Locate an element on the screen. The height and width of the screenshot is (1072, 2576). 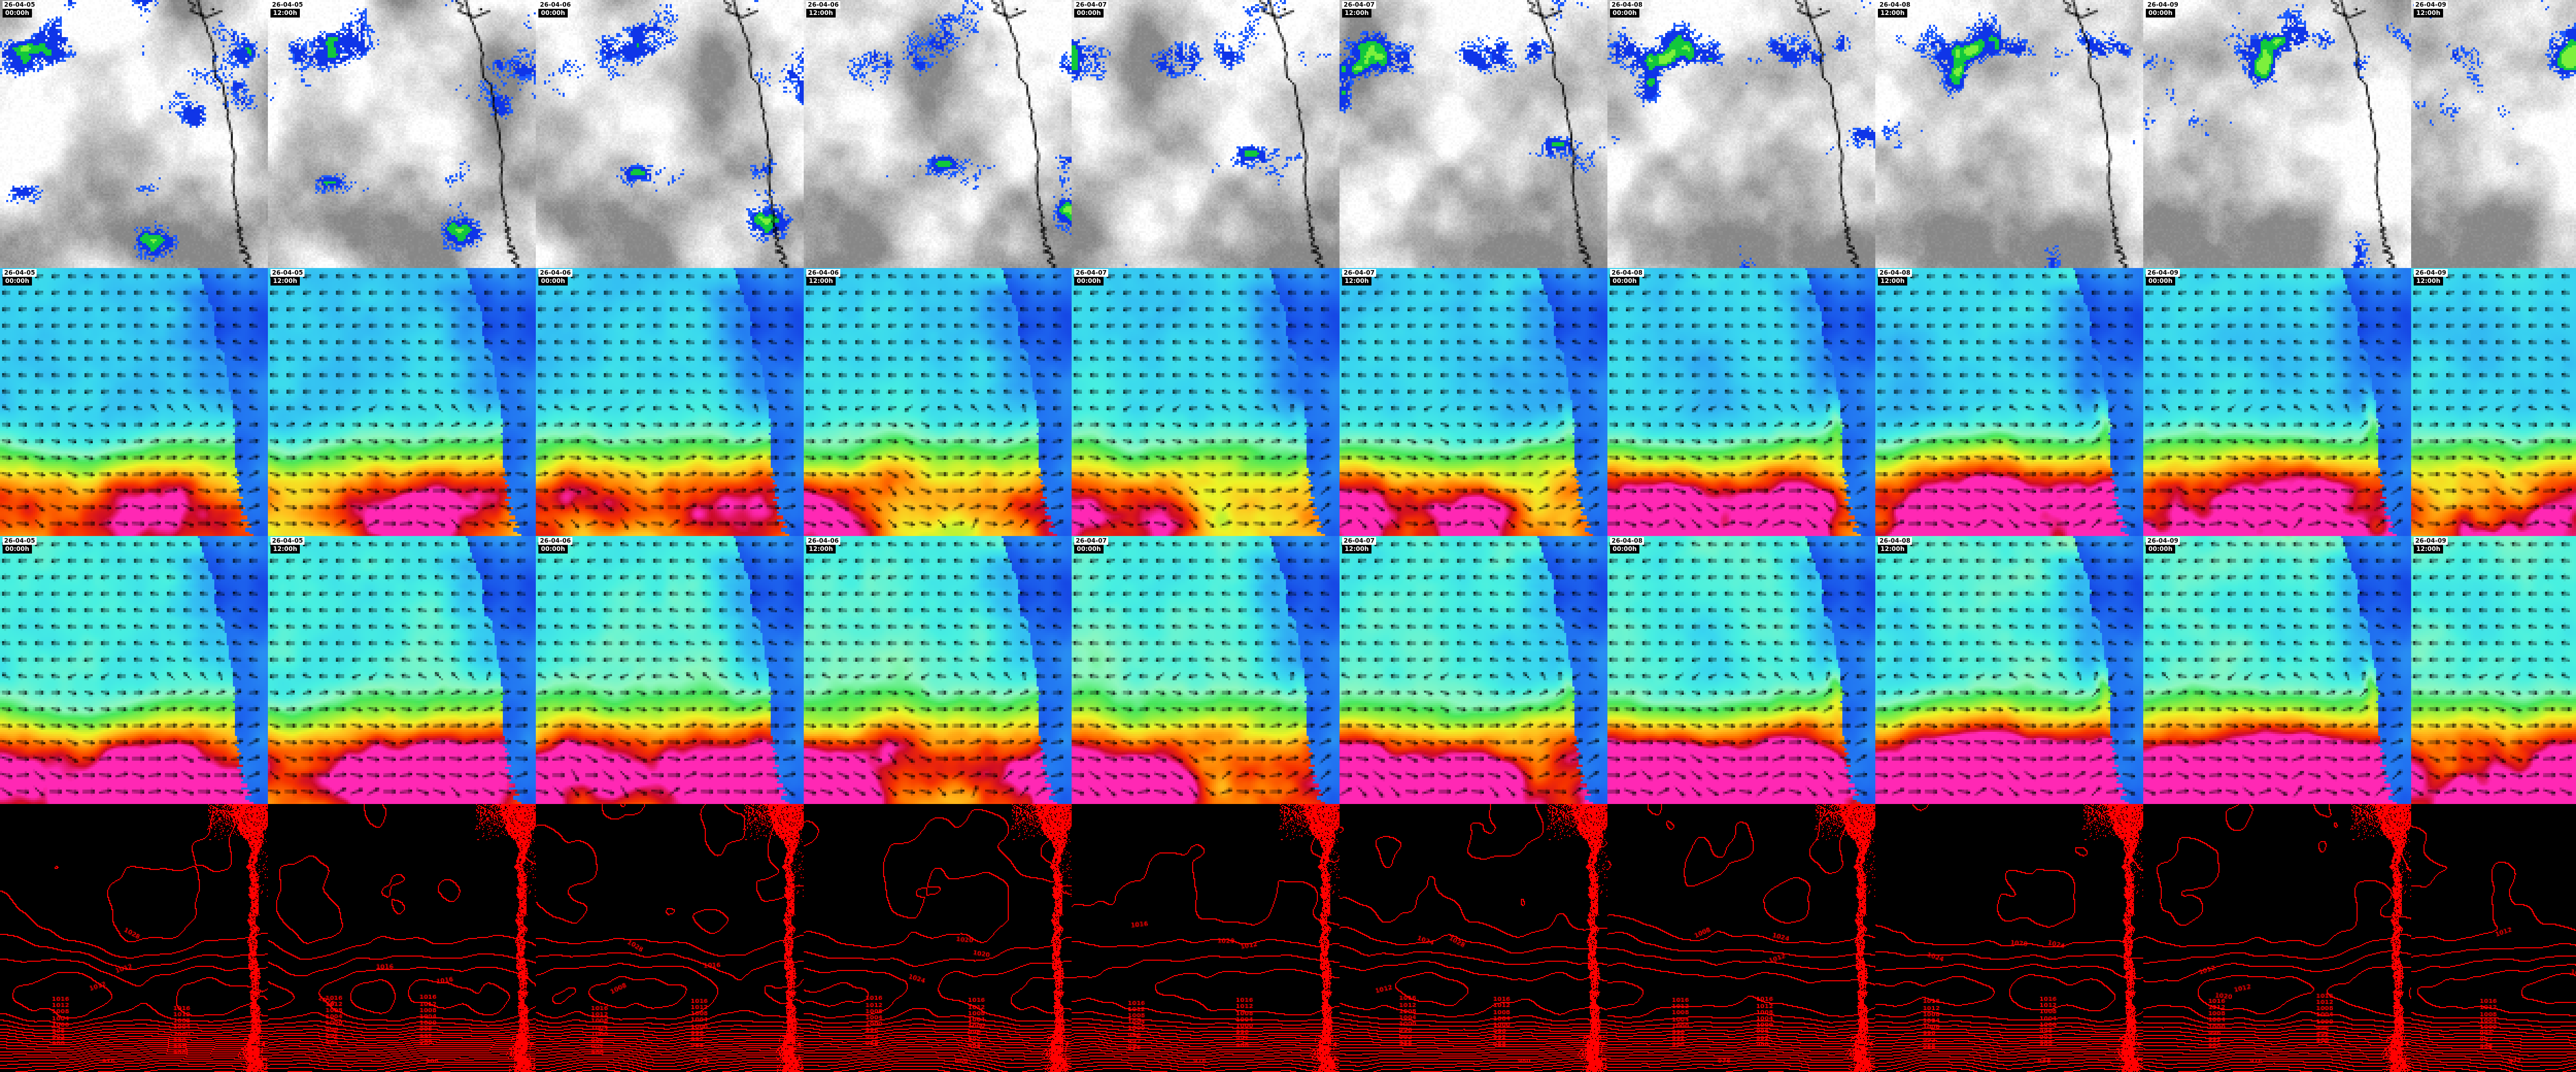
wind-field-lower-panel: 26-04-05 00:00h is located at coordinates (134, 670).